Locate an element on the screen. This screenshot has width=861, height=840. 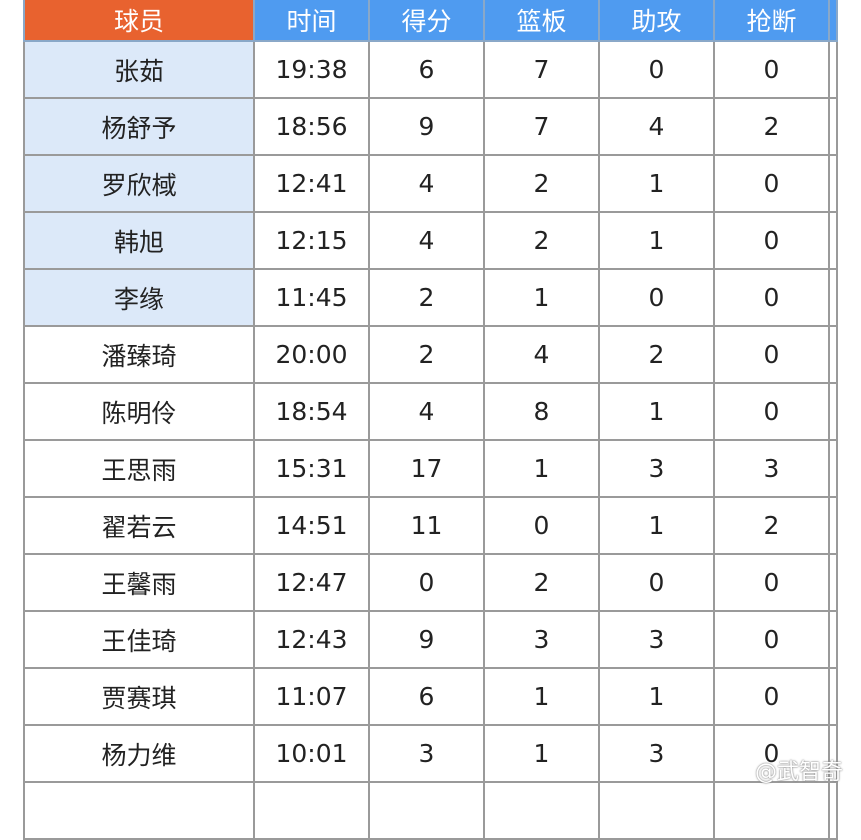
cell-time: 20:00 is located at coordinates (311, 354).